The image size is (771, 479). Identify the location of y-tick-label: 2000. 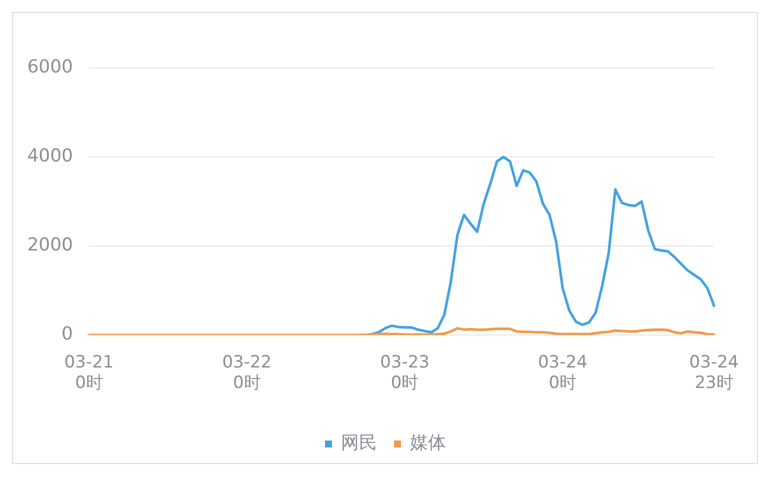
(50, 245).